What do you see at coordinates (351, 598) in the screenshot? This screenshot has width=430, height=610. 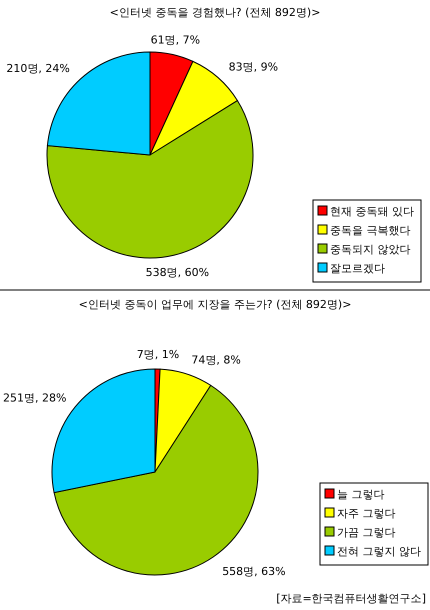 I see `annotation: [자료=한국컴퓨터생활연구소]` at bounding box center [351, 598].